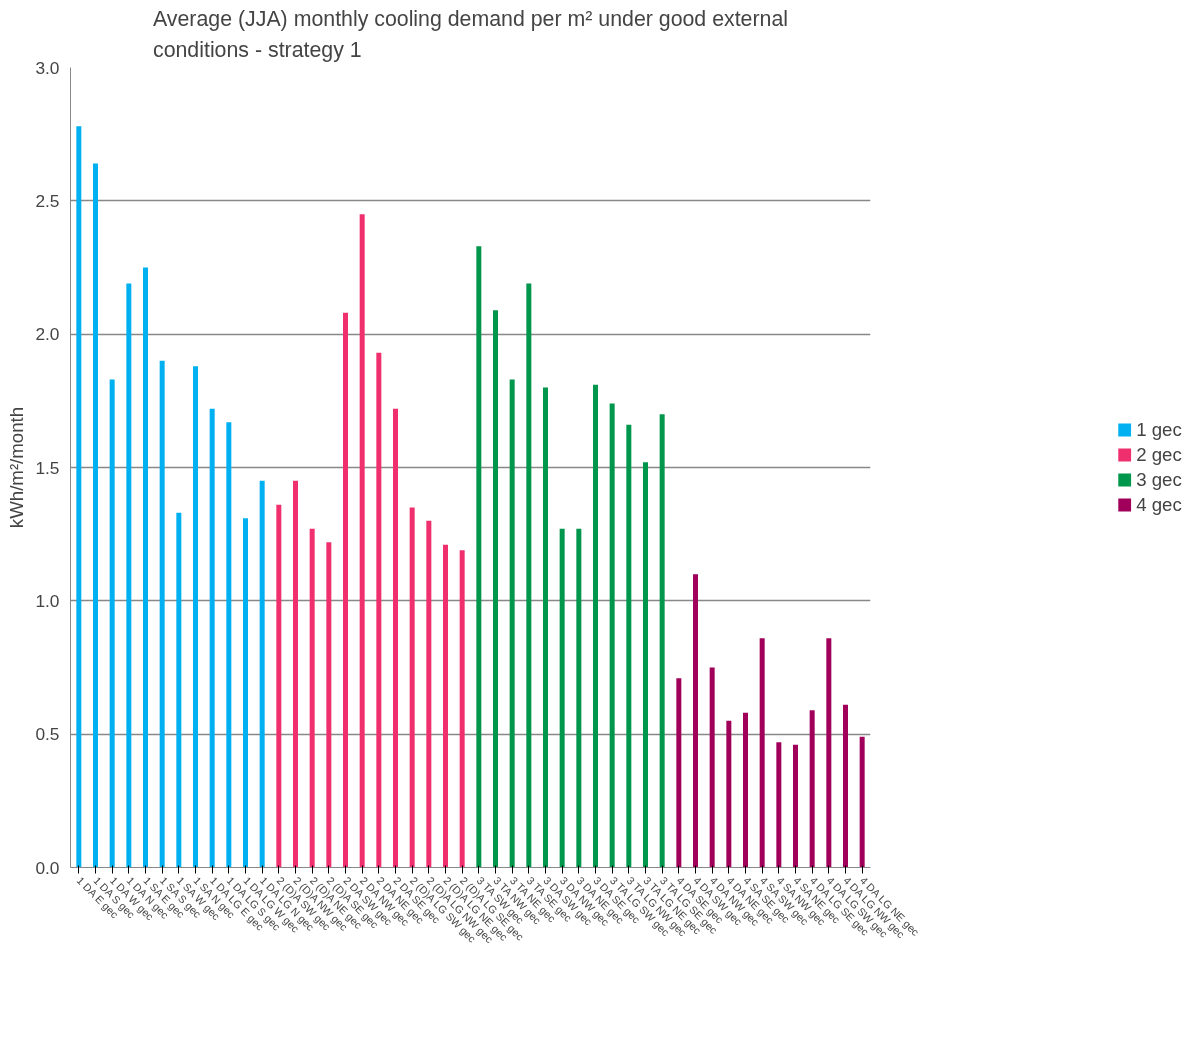 Image resolution: width=1203 pixels, height=1055 pixels. I want to click on chart-title: Average (JJA) monthly cooling demand per m² under good external conditions - strategy 1, so click(470, 35).